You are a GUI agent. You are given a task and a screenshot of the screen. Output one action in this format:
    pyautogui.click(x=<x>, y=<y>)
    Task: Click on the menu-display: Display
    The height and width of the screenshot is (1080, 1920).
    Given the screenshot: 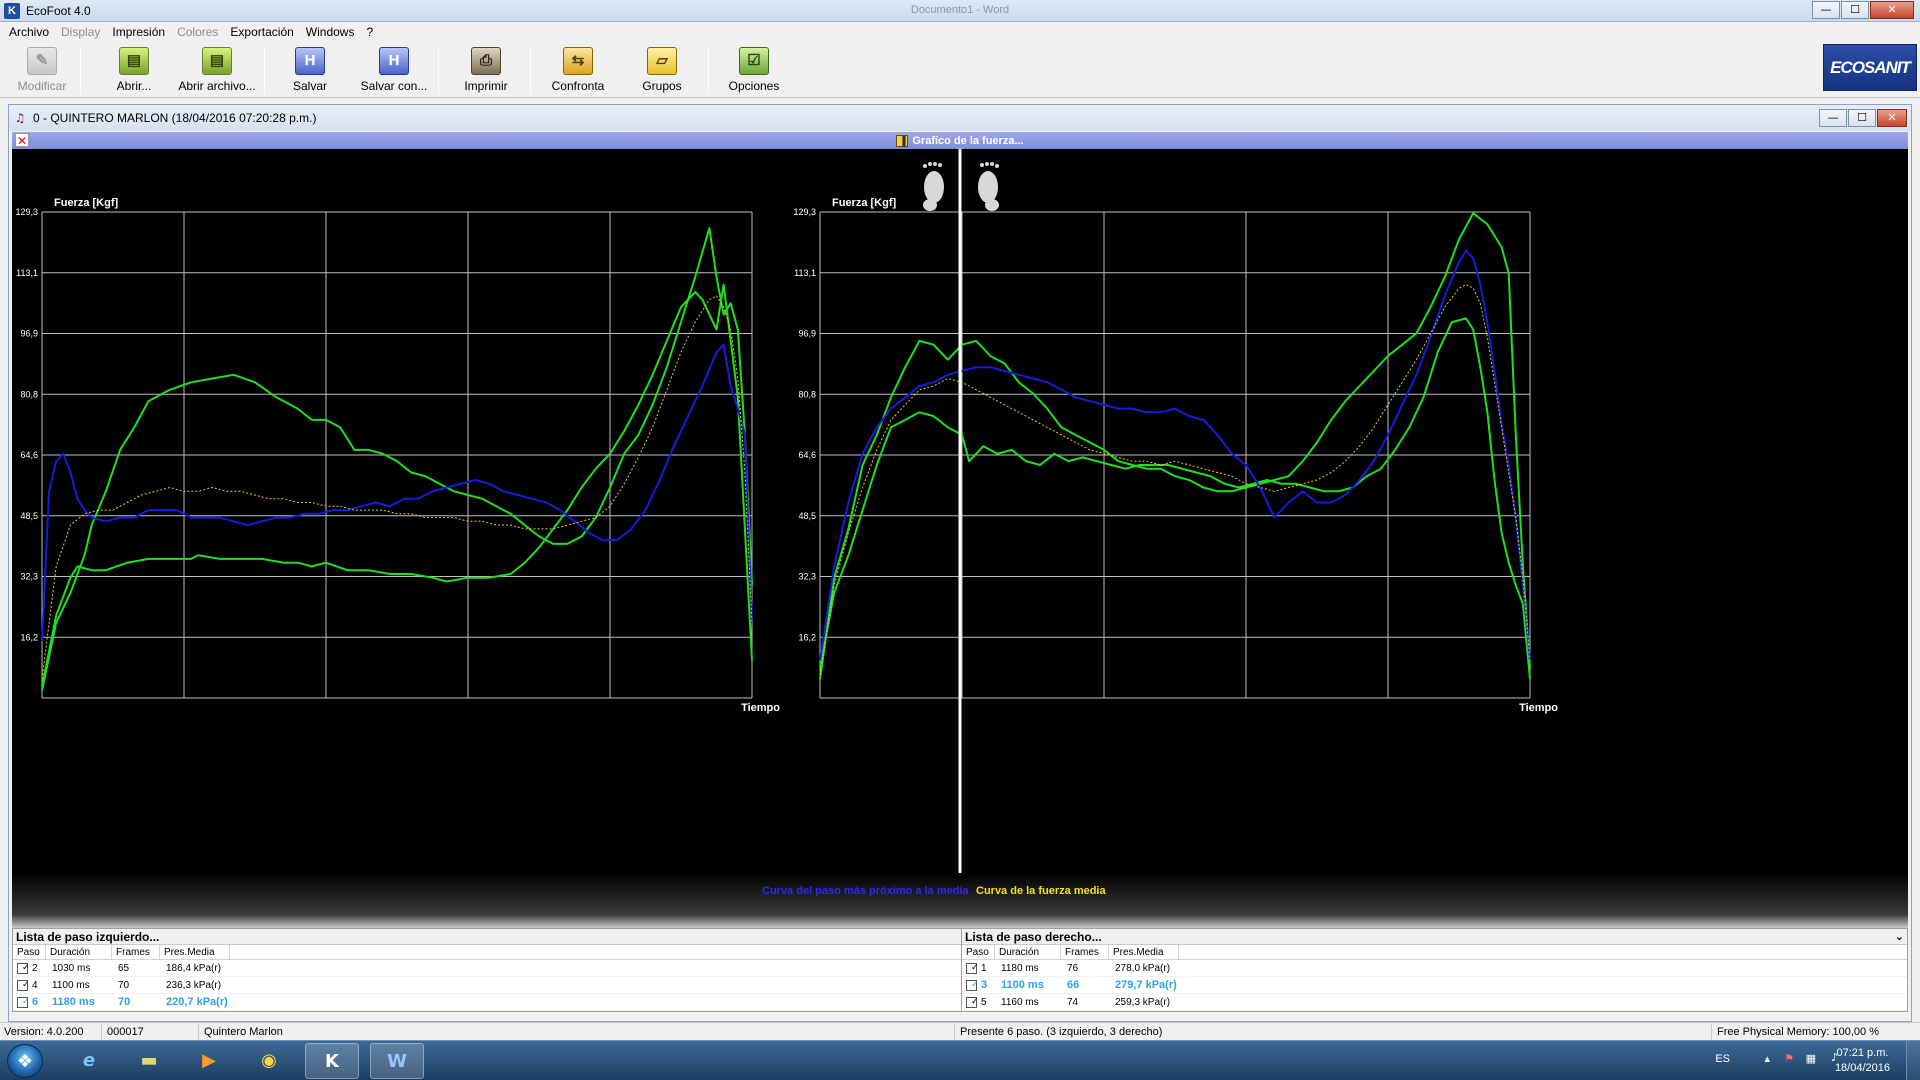 What is the action you would take?
    pyautogui.click(x=81, y=32)
    